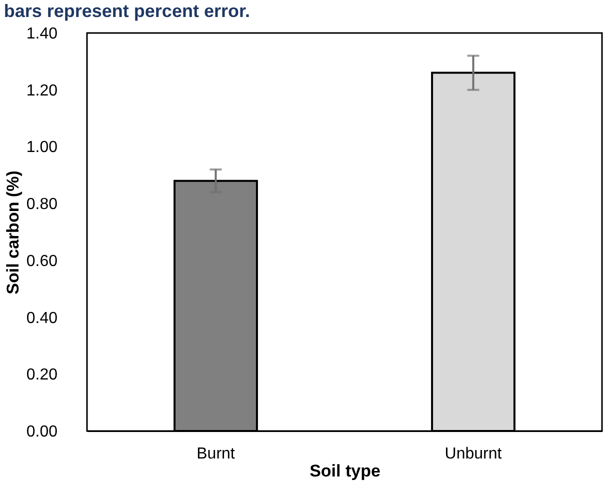 The width and height of the screenshot is (611, 486). What do you see at coordinates (42, 34) in the screenshot?
I see `y-tick-label: 1.40` at bounding box center [42, 34].